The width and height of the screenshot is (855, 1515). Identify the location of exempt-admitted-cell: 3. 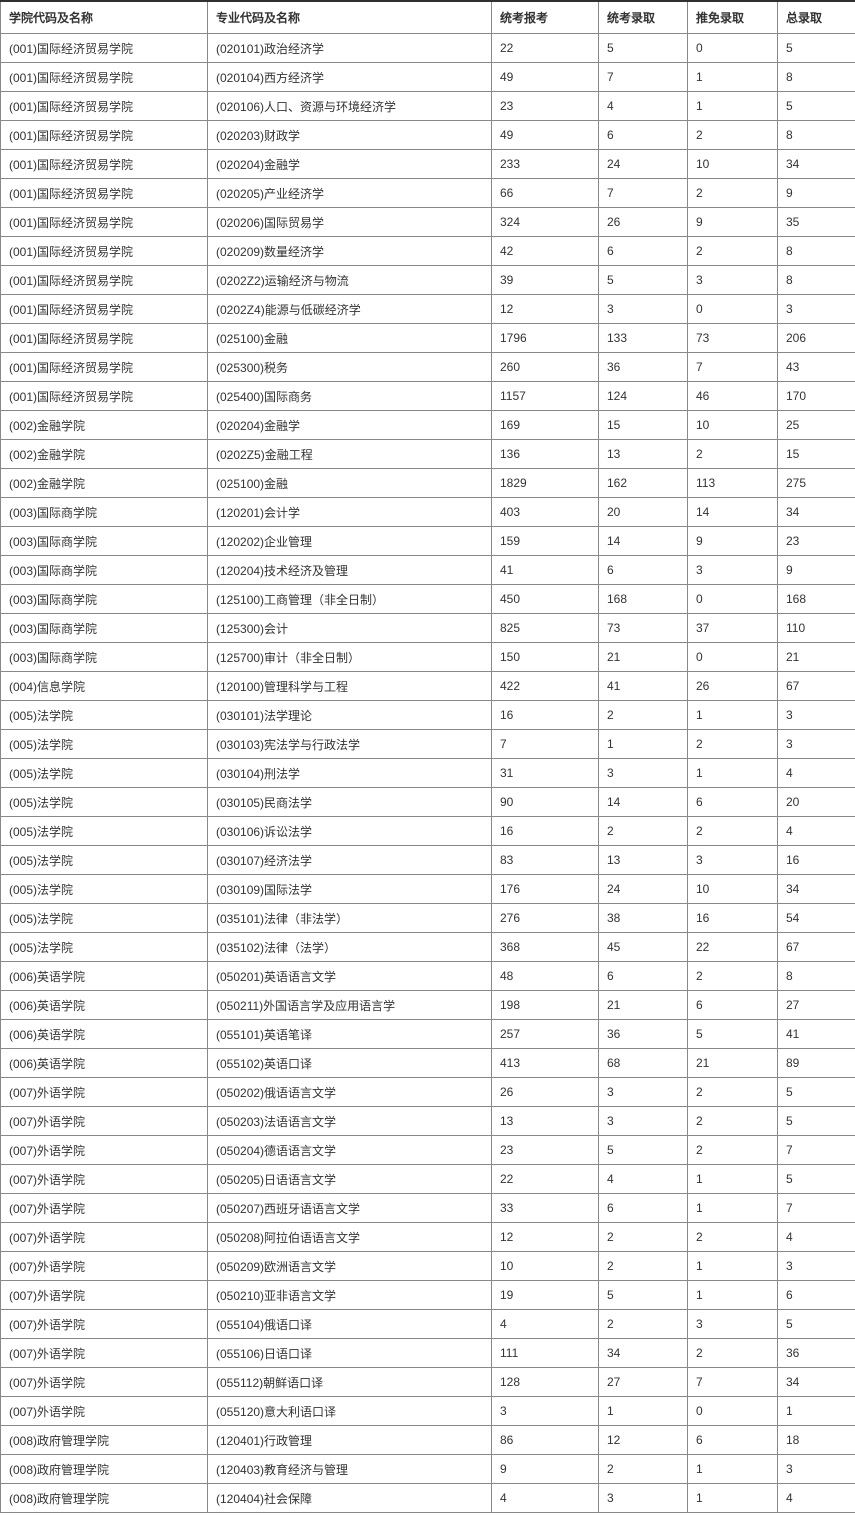
(732, 570).